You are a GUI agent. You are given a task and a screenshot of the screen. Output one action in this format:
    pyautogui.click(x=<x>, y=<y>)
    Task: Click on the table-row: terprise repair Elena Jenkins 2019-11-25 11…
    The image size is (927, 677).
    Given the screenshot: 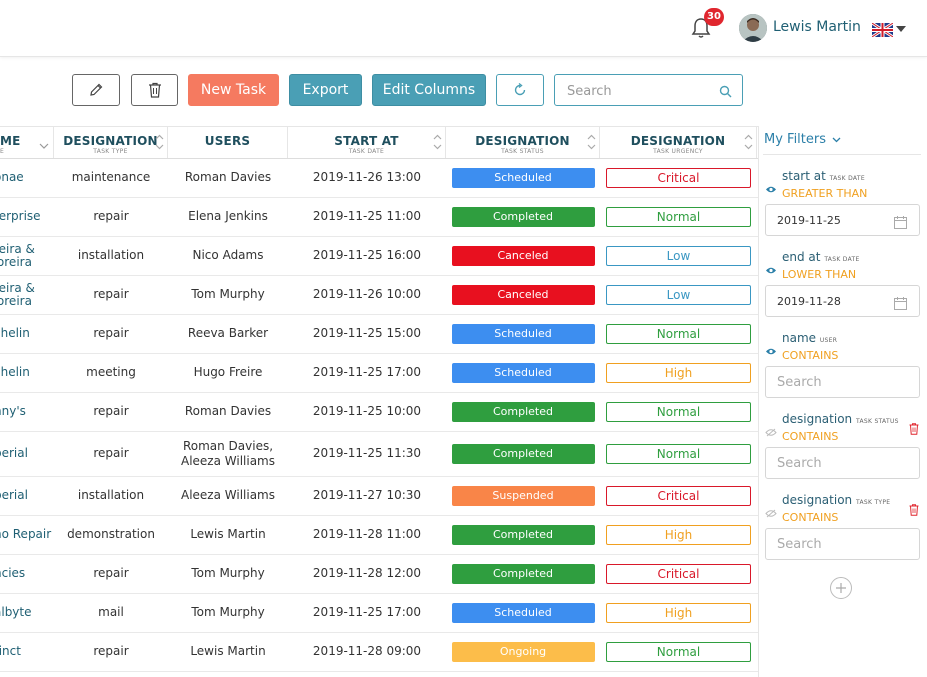 What is the action you would take?
    pyautogui.click(x=379, y=217)
    